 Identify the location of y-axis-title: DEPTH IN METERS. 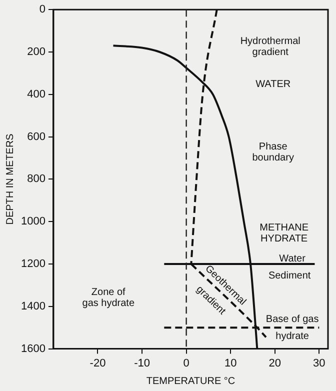
(10, 179).